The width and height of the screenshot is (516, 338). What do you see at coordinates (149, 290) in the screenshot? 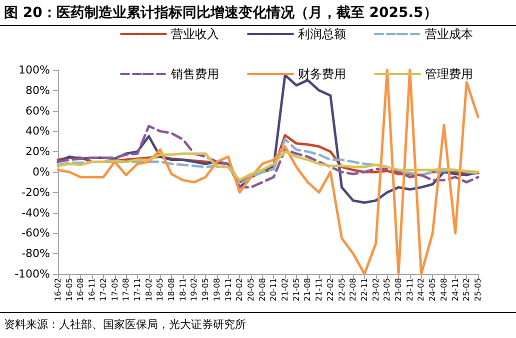
I see `x-tick-label: 18-02` at bounding box center [149, 290].